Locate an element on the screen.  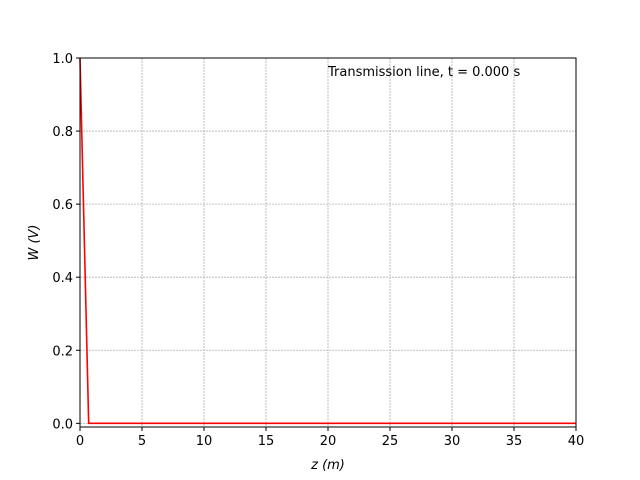
y-axis-label: W (V) is located at coordinates (34, 242).